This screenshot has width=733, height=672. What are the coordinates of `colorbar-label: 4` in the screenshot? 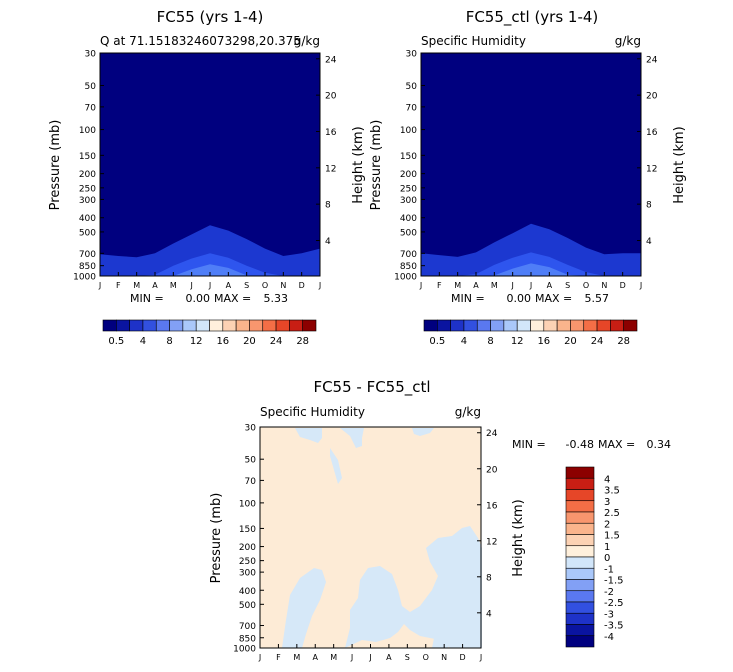 It's located at (464, 341).